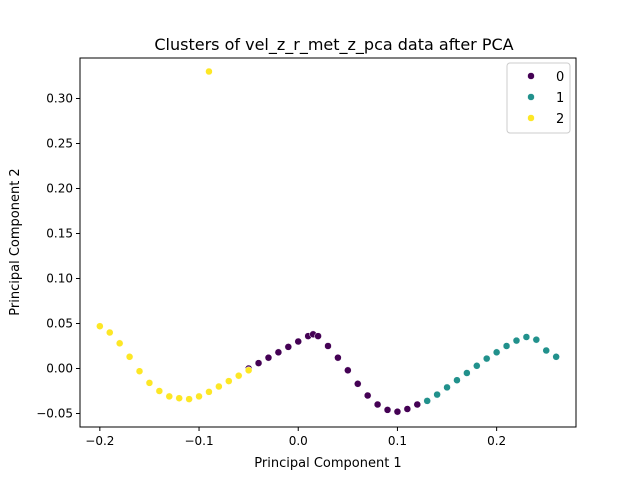 The width and height of the screenshot is (640, 480). I want to click on legend: 0 1 2, so click(538, 98).